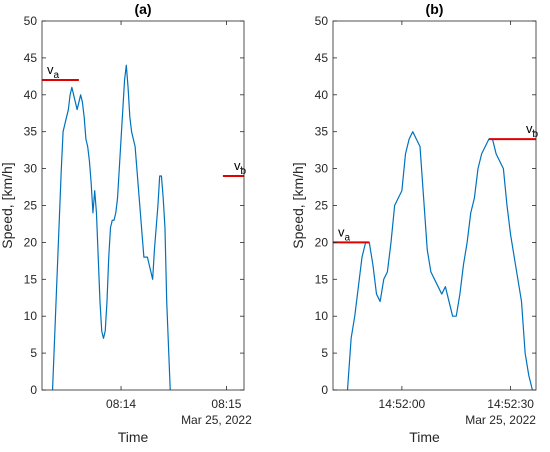 The width and height of the screenshot is (550, 452). What do you see at coordinates (322, 95) in the screenshot?
I see `panel-b-ytick-label: 40` at bounding box center [322, 95].